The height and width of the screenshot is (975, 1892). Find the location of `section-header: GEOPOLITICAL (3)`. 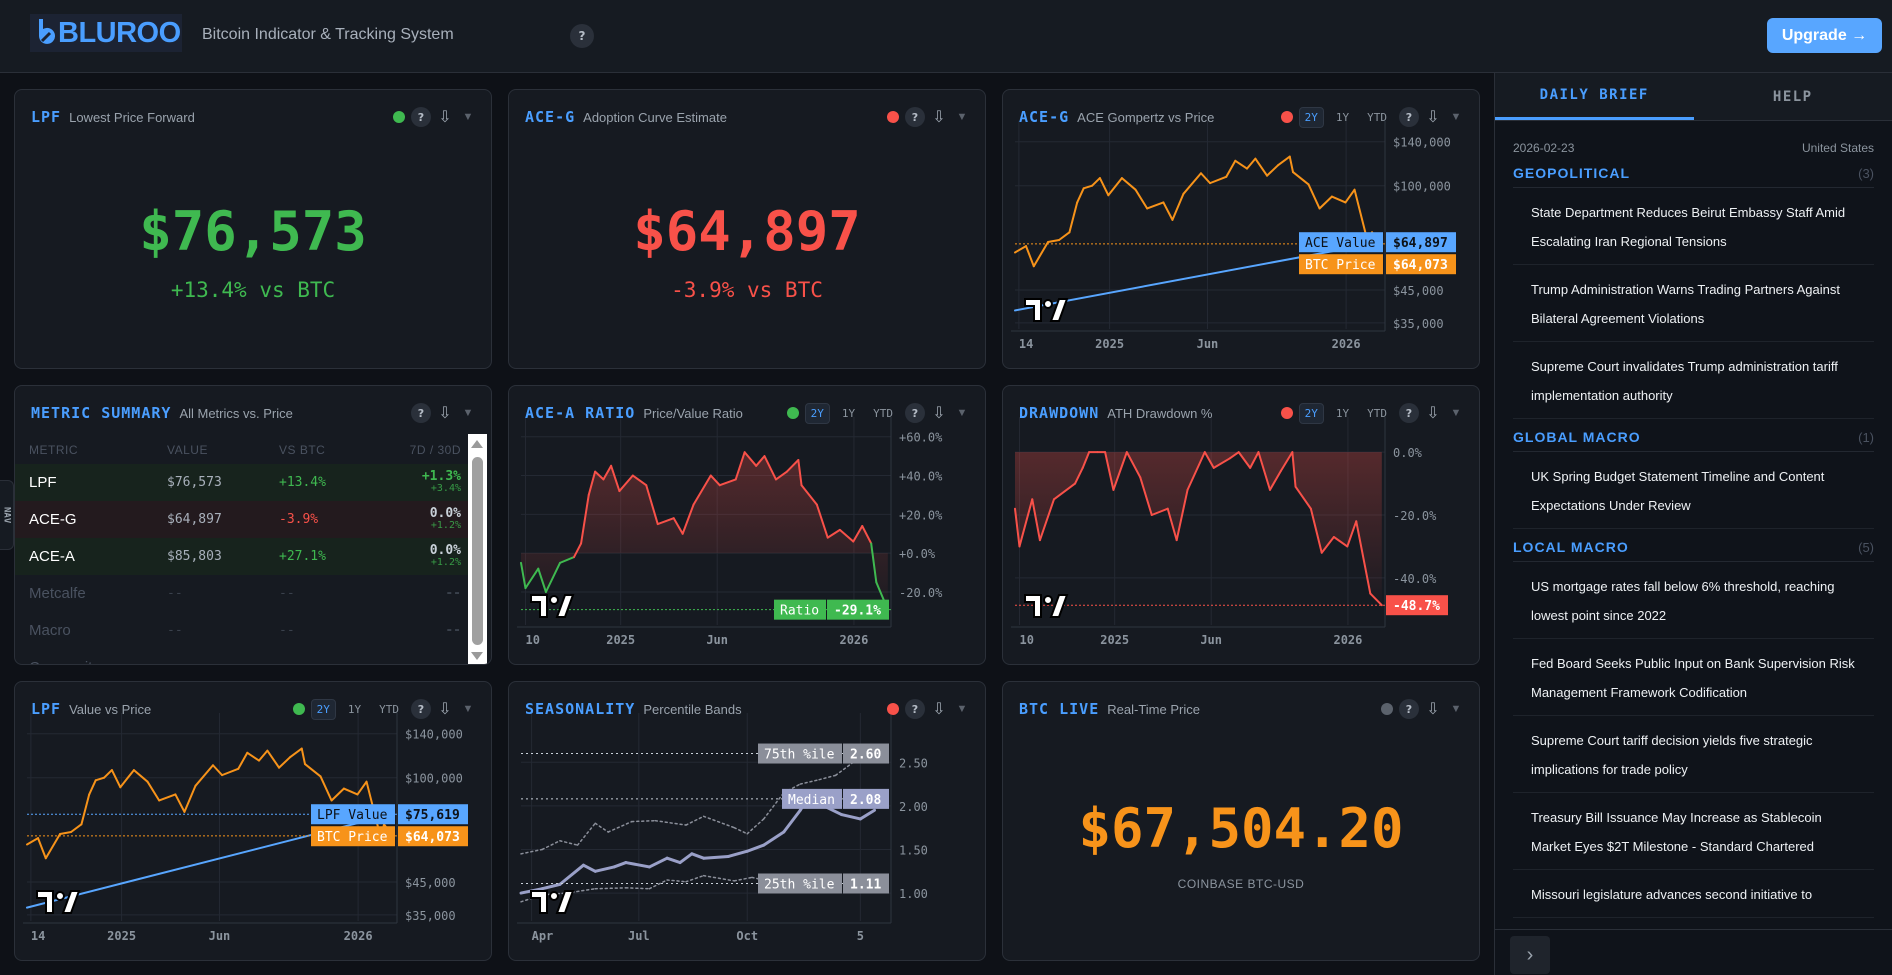

section-header: GEOPOLITICAL (3) is located at coordinates (1693, 176).